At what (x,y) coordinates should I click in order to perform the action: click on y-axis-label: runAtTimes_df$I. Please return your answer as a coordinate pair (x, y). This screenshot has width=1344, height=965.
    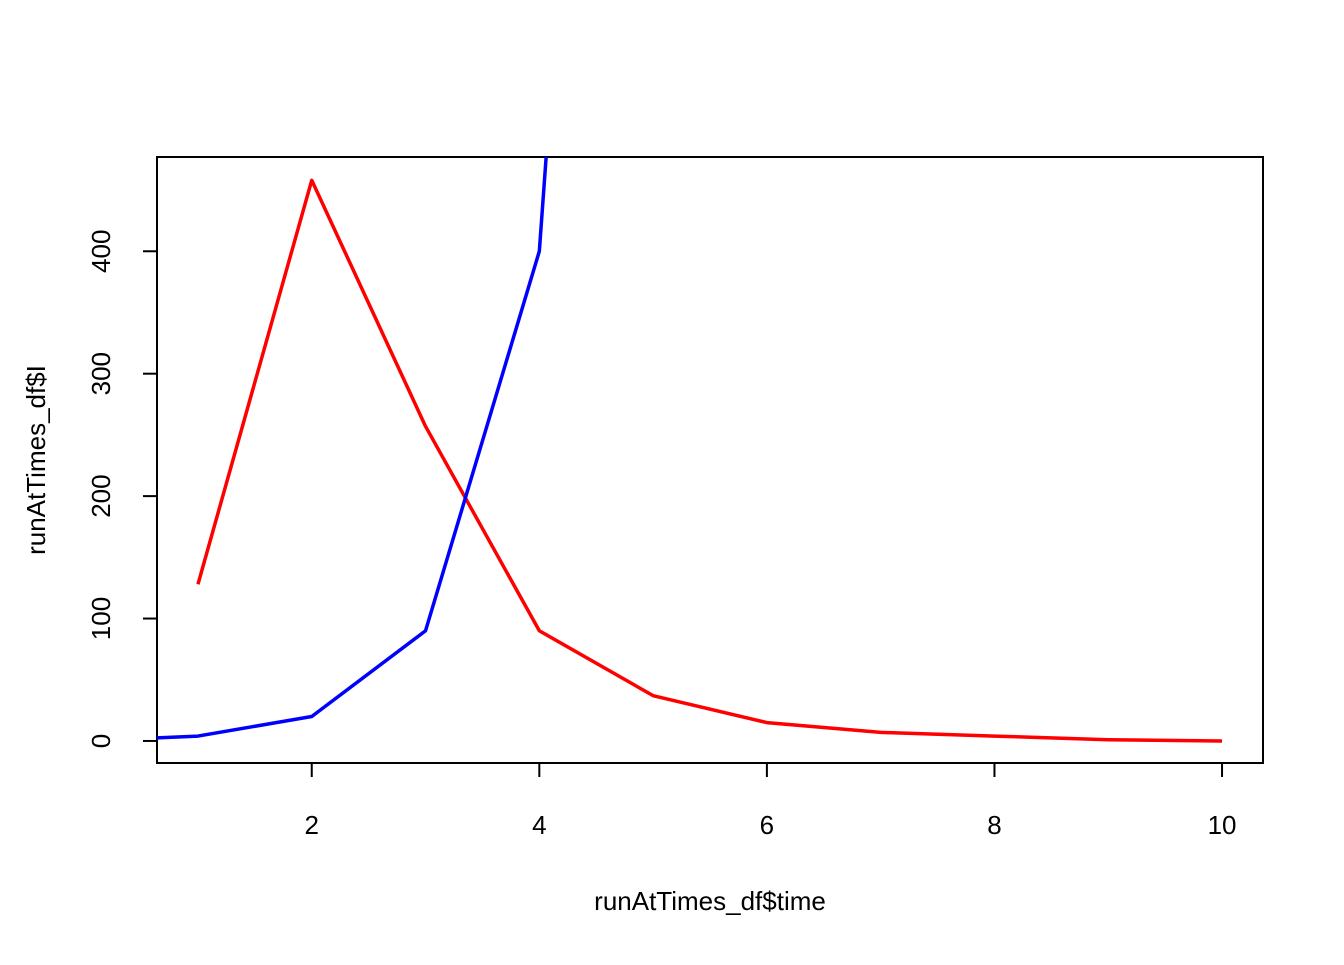
    Looking at the image, I should click on (36, 460).